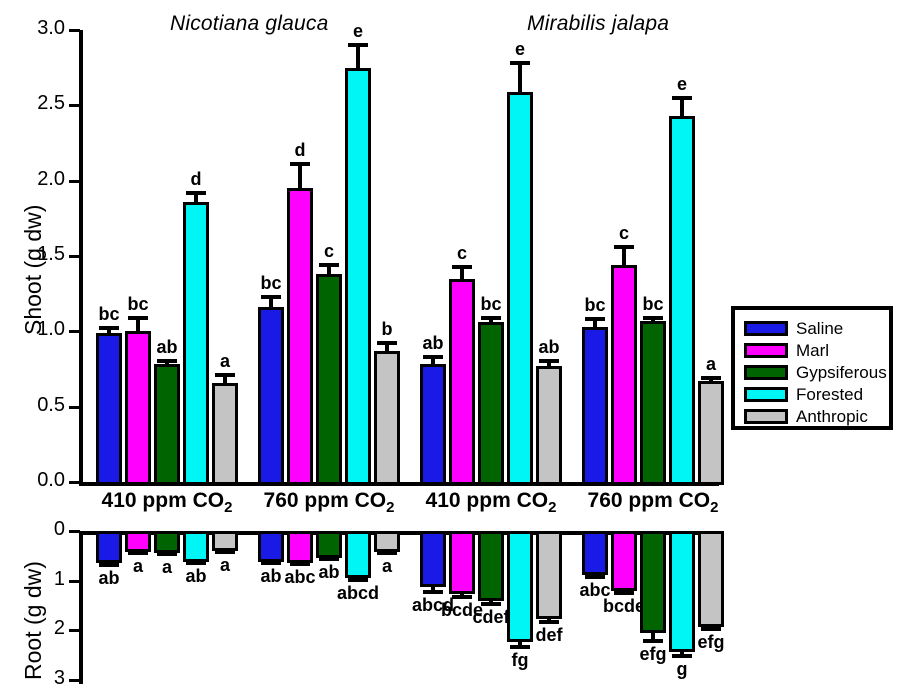 The image size is (900, 700). Describe the element at coordinates (820, 328) in the screenshot. I see `legend-label: Saline` at that location.